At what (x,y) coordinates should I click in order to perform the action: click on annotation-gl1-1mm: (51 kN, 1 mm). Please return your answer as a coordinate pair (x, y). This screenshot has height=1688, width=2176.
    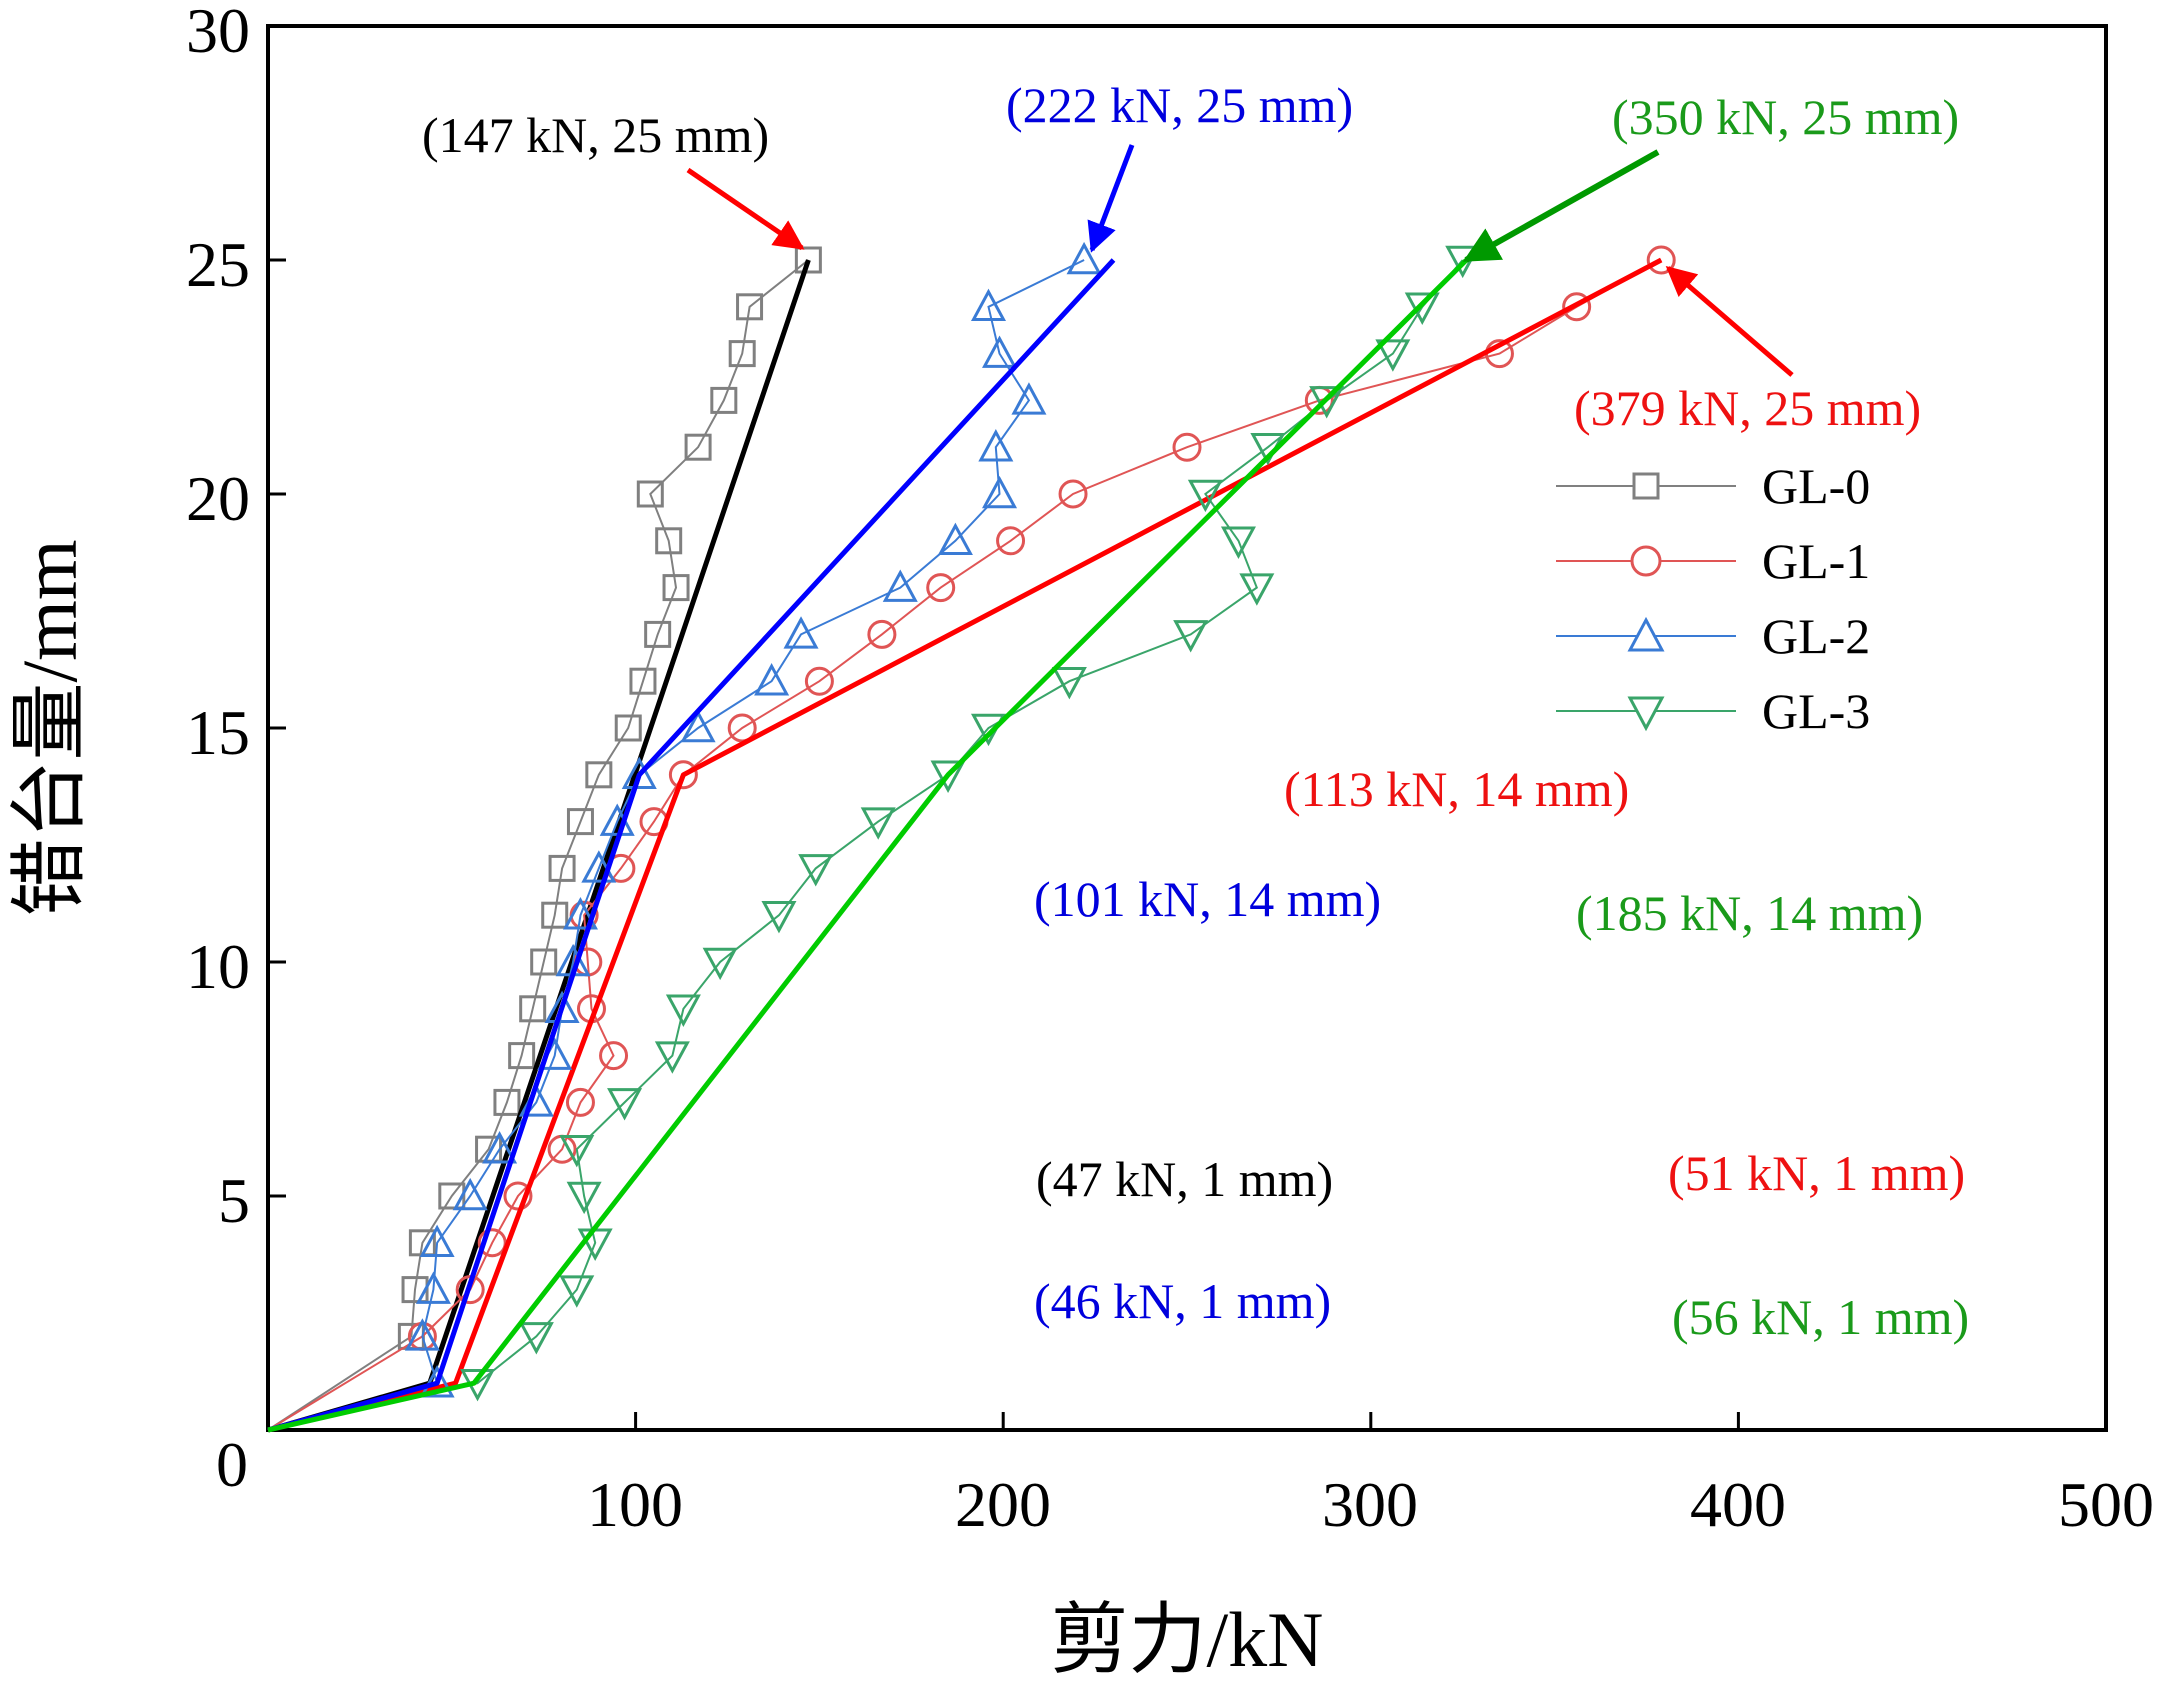
    Looking at the image, I should click on (1816, 1173).